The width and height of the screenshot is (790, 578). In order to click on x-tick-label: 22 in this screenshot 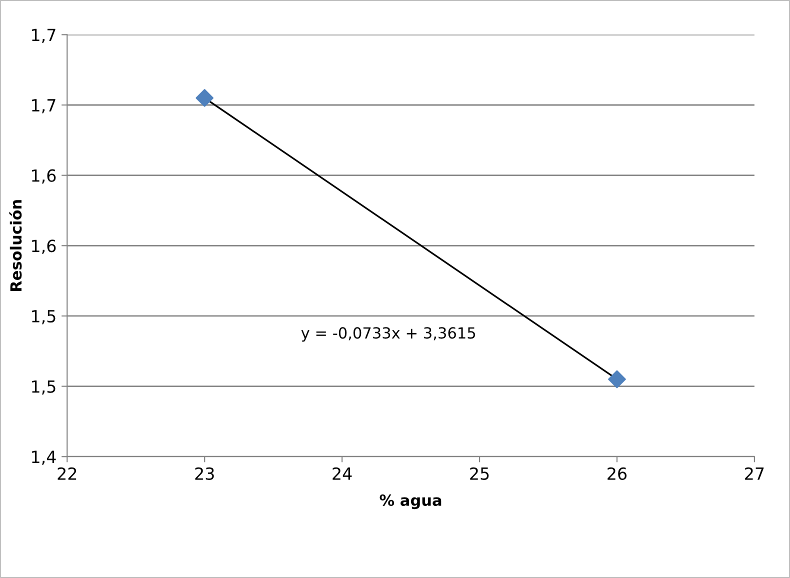, I will do `click(67, 473)`.